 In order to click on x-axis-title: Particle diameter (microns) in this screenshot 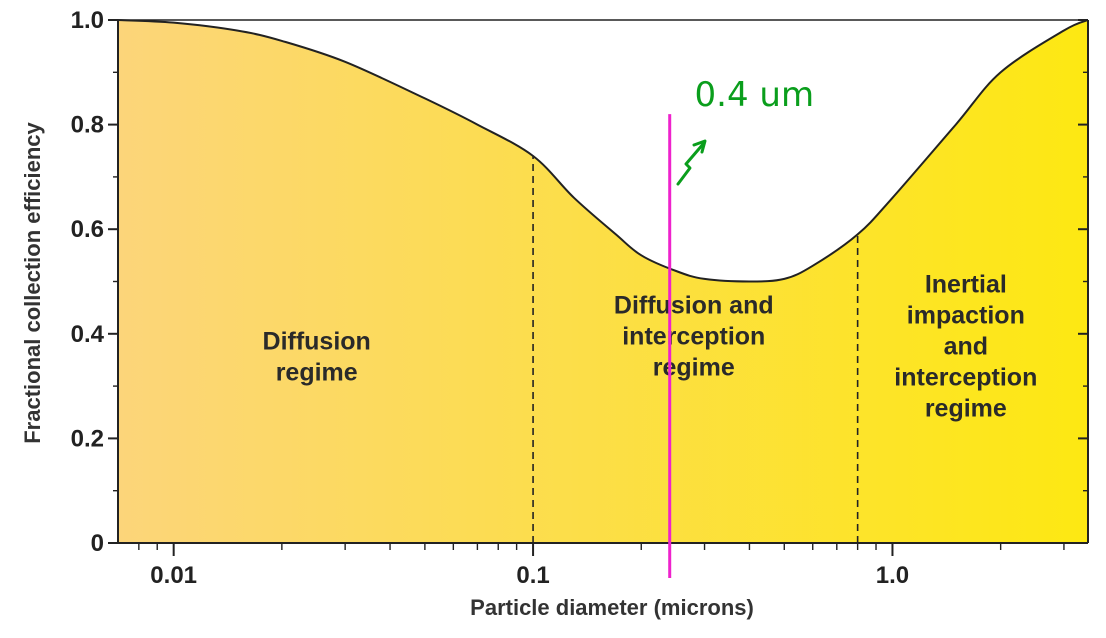, I will do `click(612, 607)`.